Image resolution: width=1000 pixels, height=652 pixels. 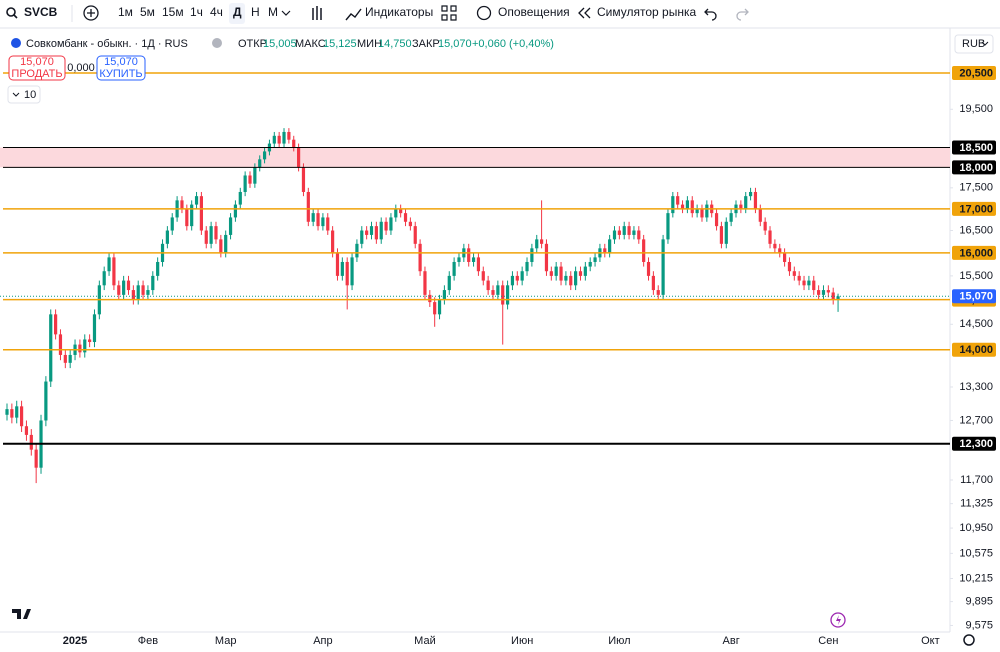 I want to click on symbol: SVCB, so click(x=41, y=12).